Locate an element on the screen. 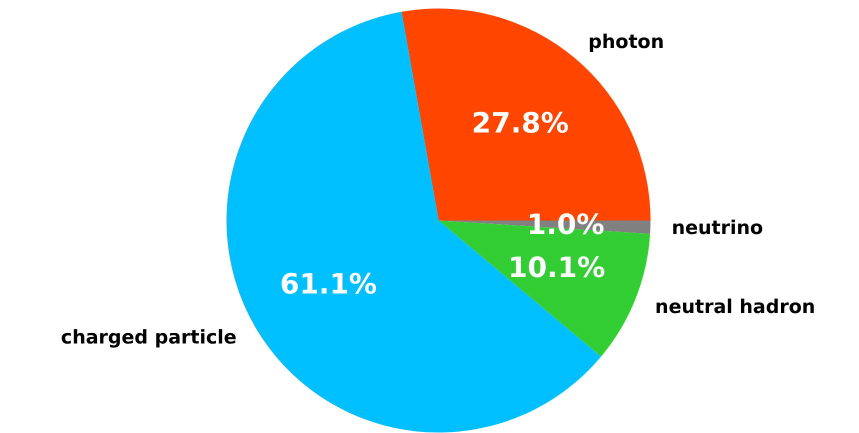 This screenshot has height=433, width=859. data-label: 10.1% is located at coordinates (557, 267).